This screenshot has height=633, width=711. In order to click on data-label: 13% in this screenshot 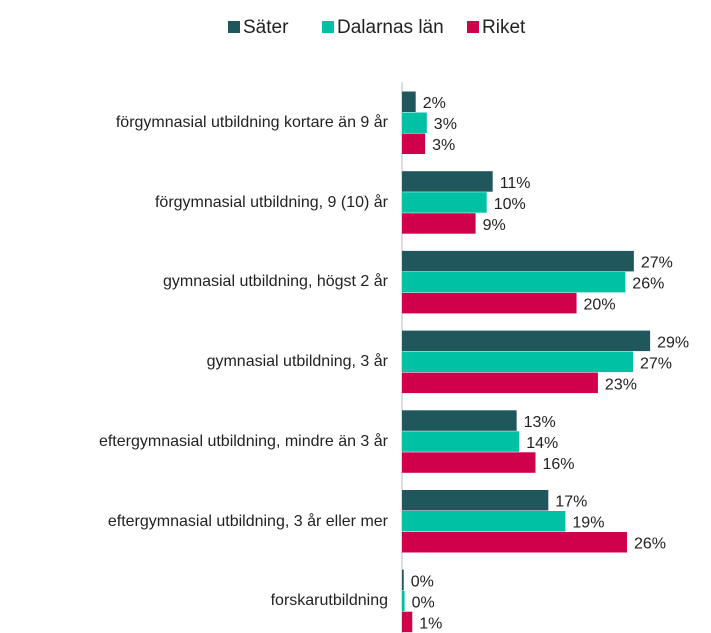, I will do `click(540, 422)`.